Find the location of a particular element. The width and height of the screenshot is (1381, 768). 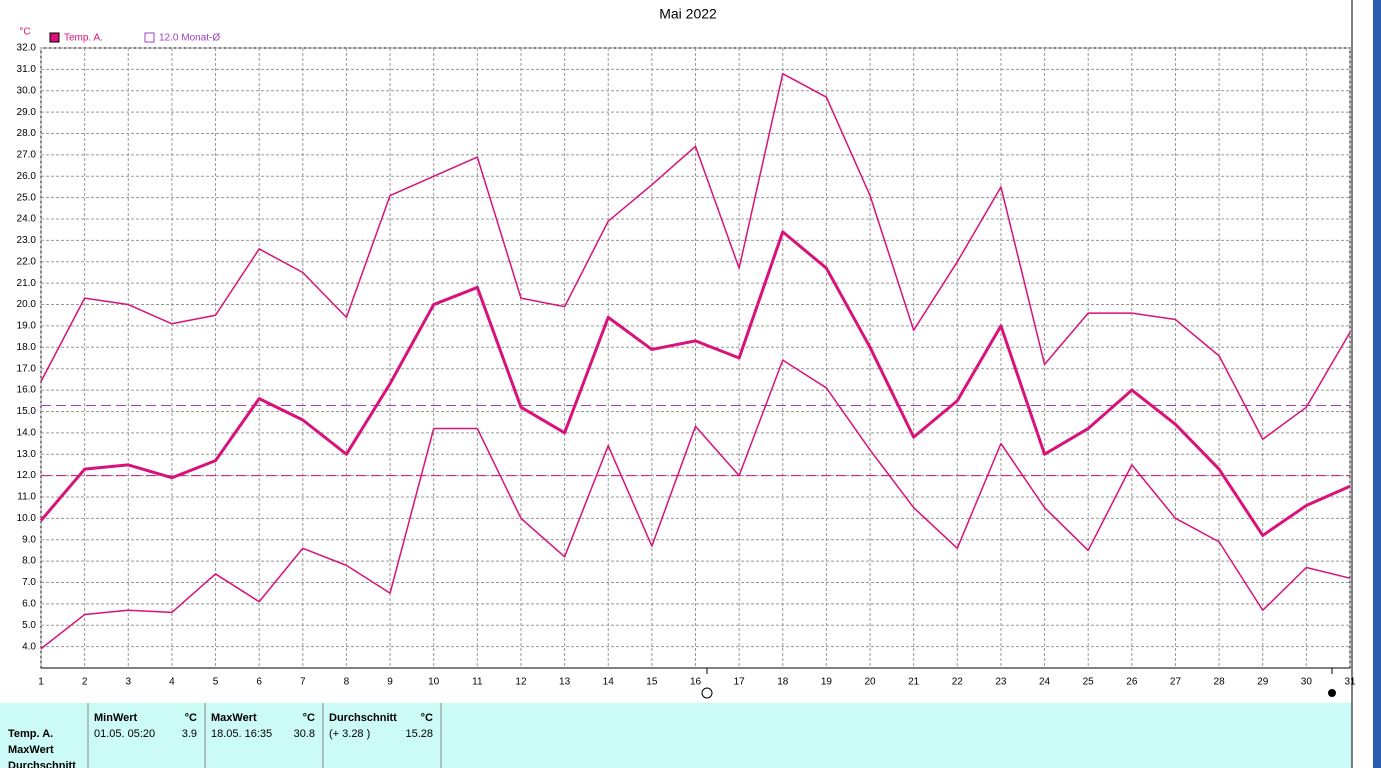

x-tick-label: 26 is located at coordinates (1132, 682).